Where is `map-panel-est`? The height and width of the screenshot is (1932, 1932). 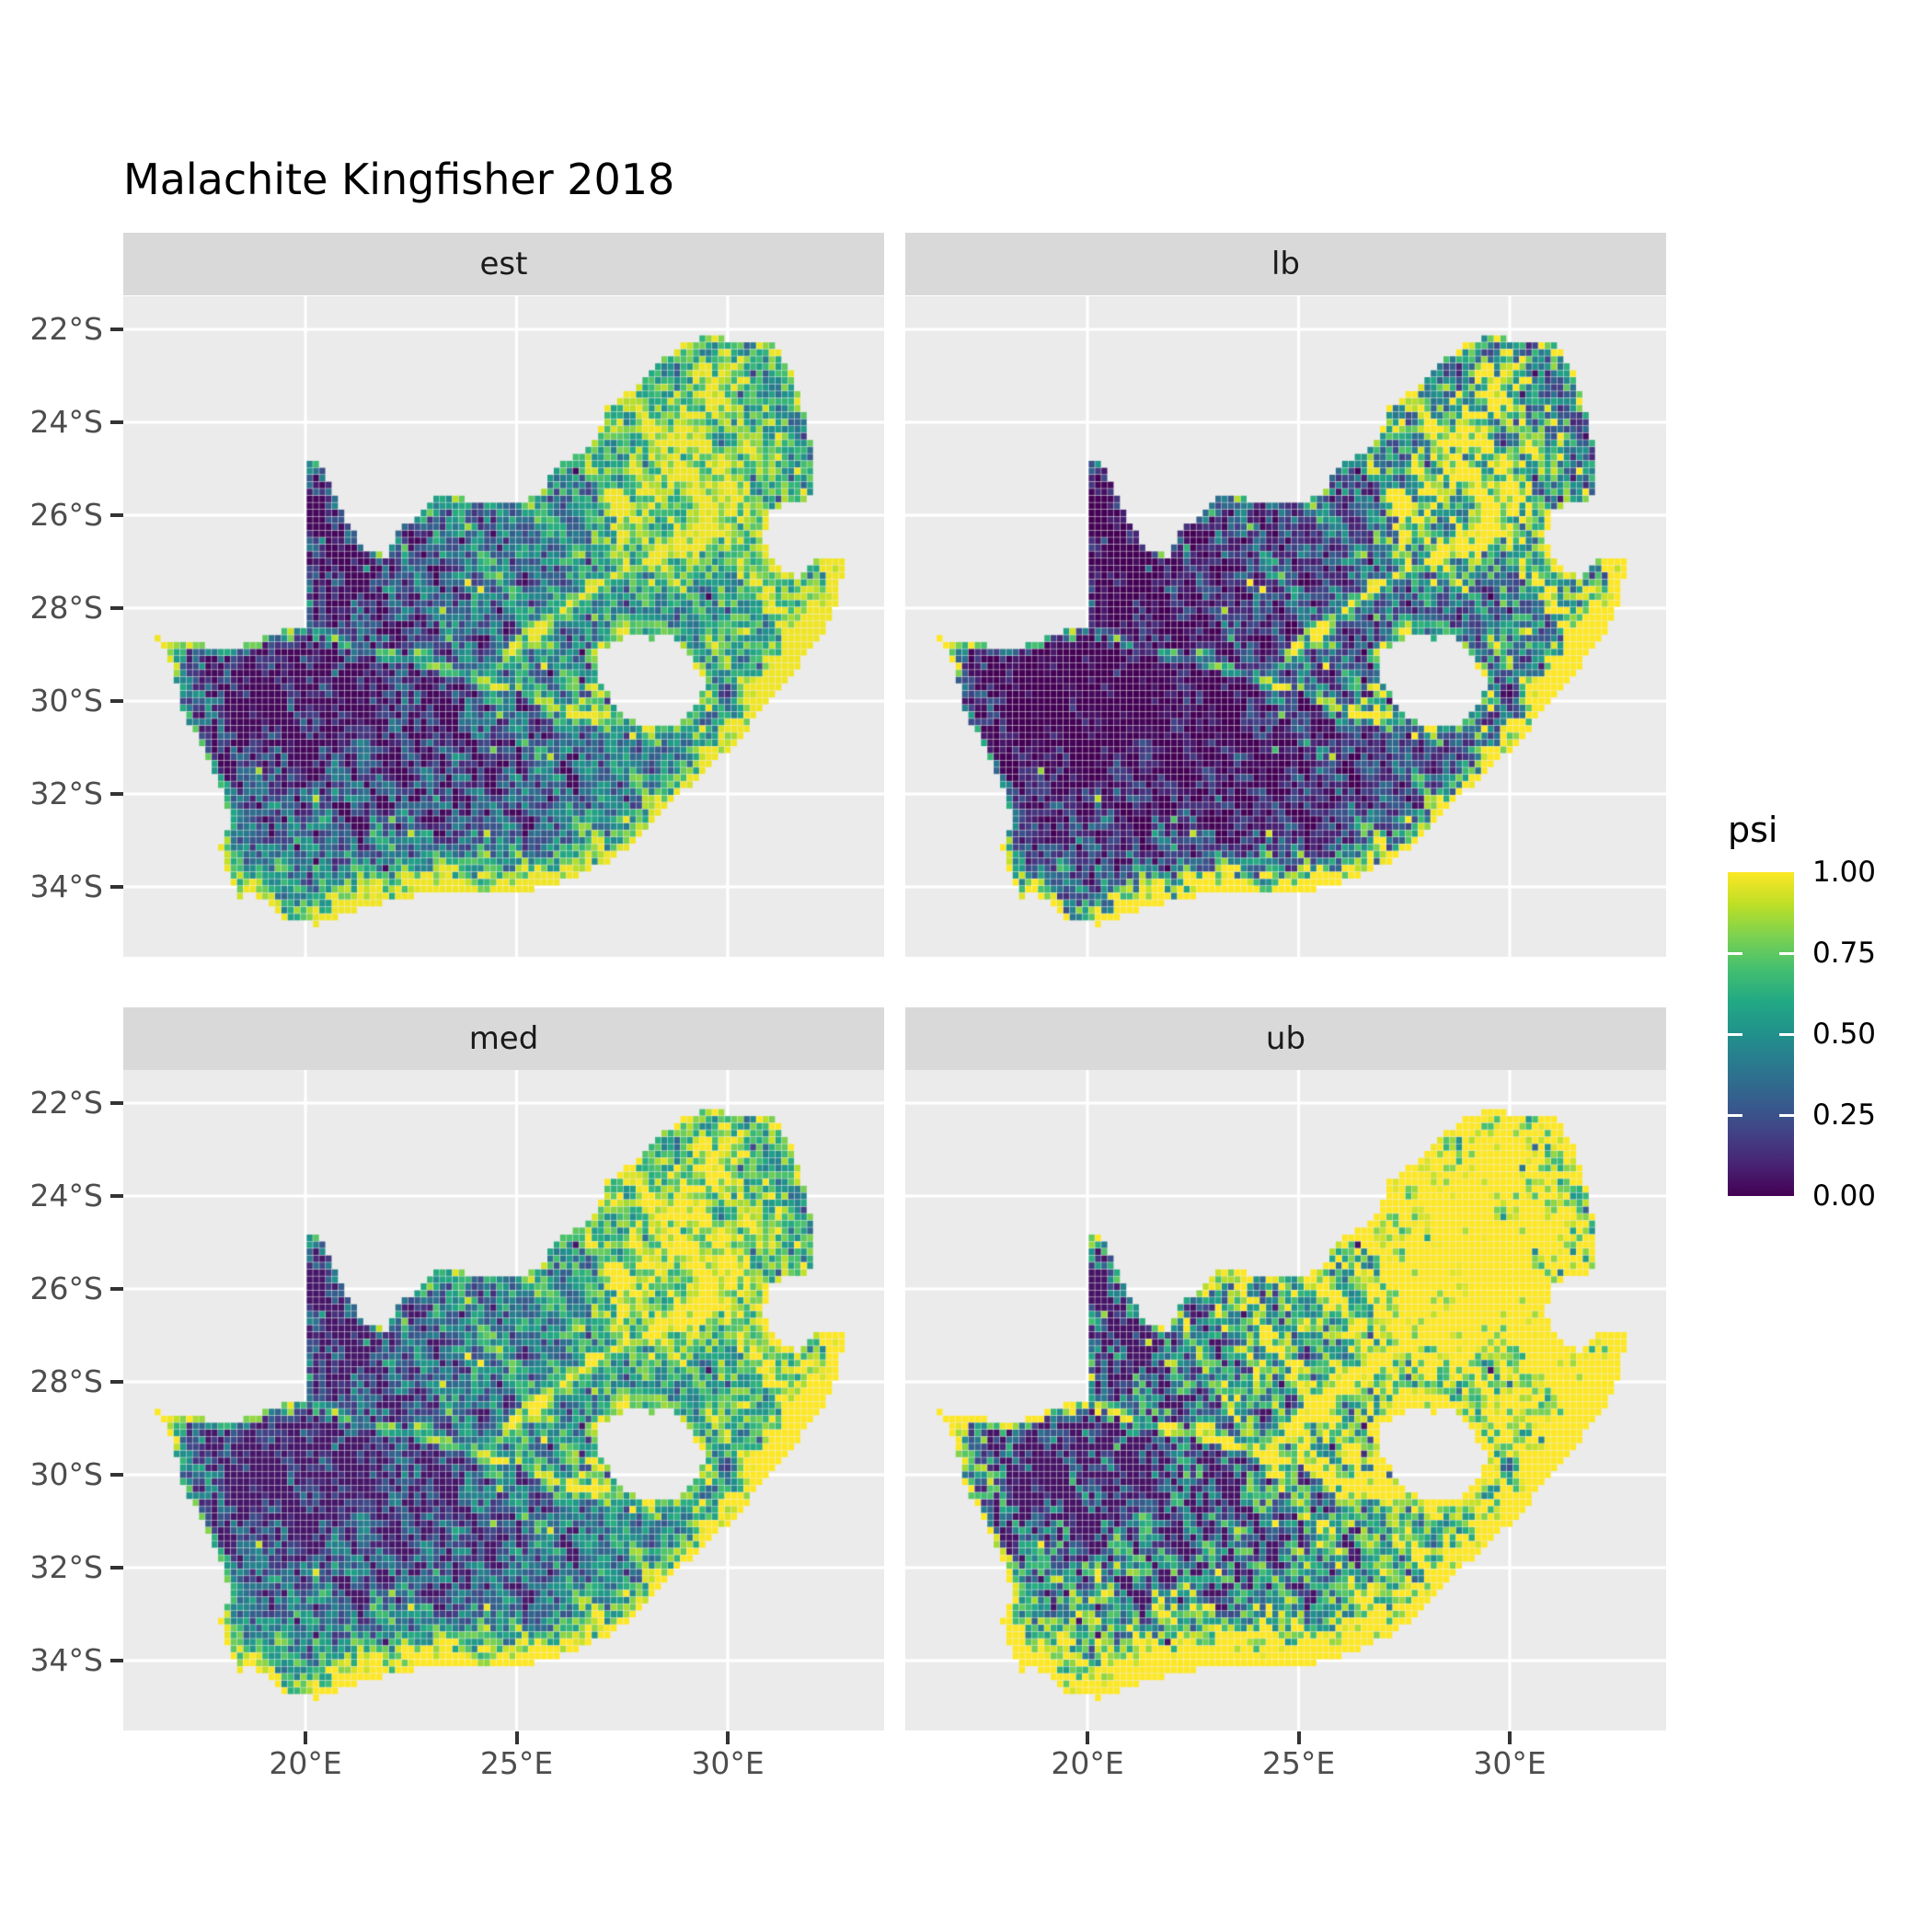 map-panel-est is located at coordinates (503, 626).